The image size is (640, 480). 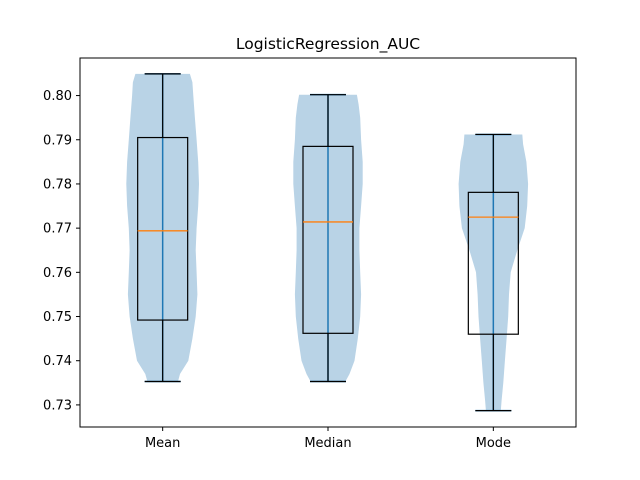 I want to click on y-tick-label: 0.74, so click(x=57, y=361).